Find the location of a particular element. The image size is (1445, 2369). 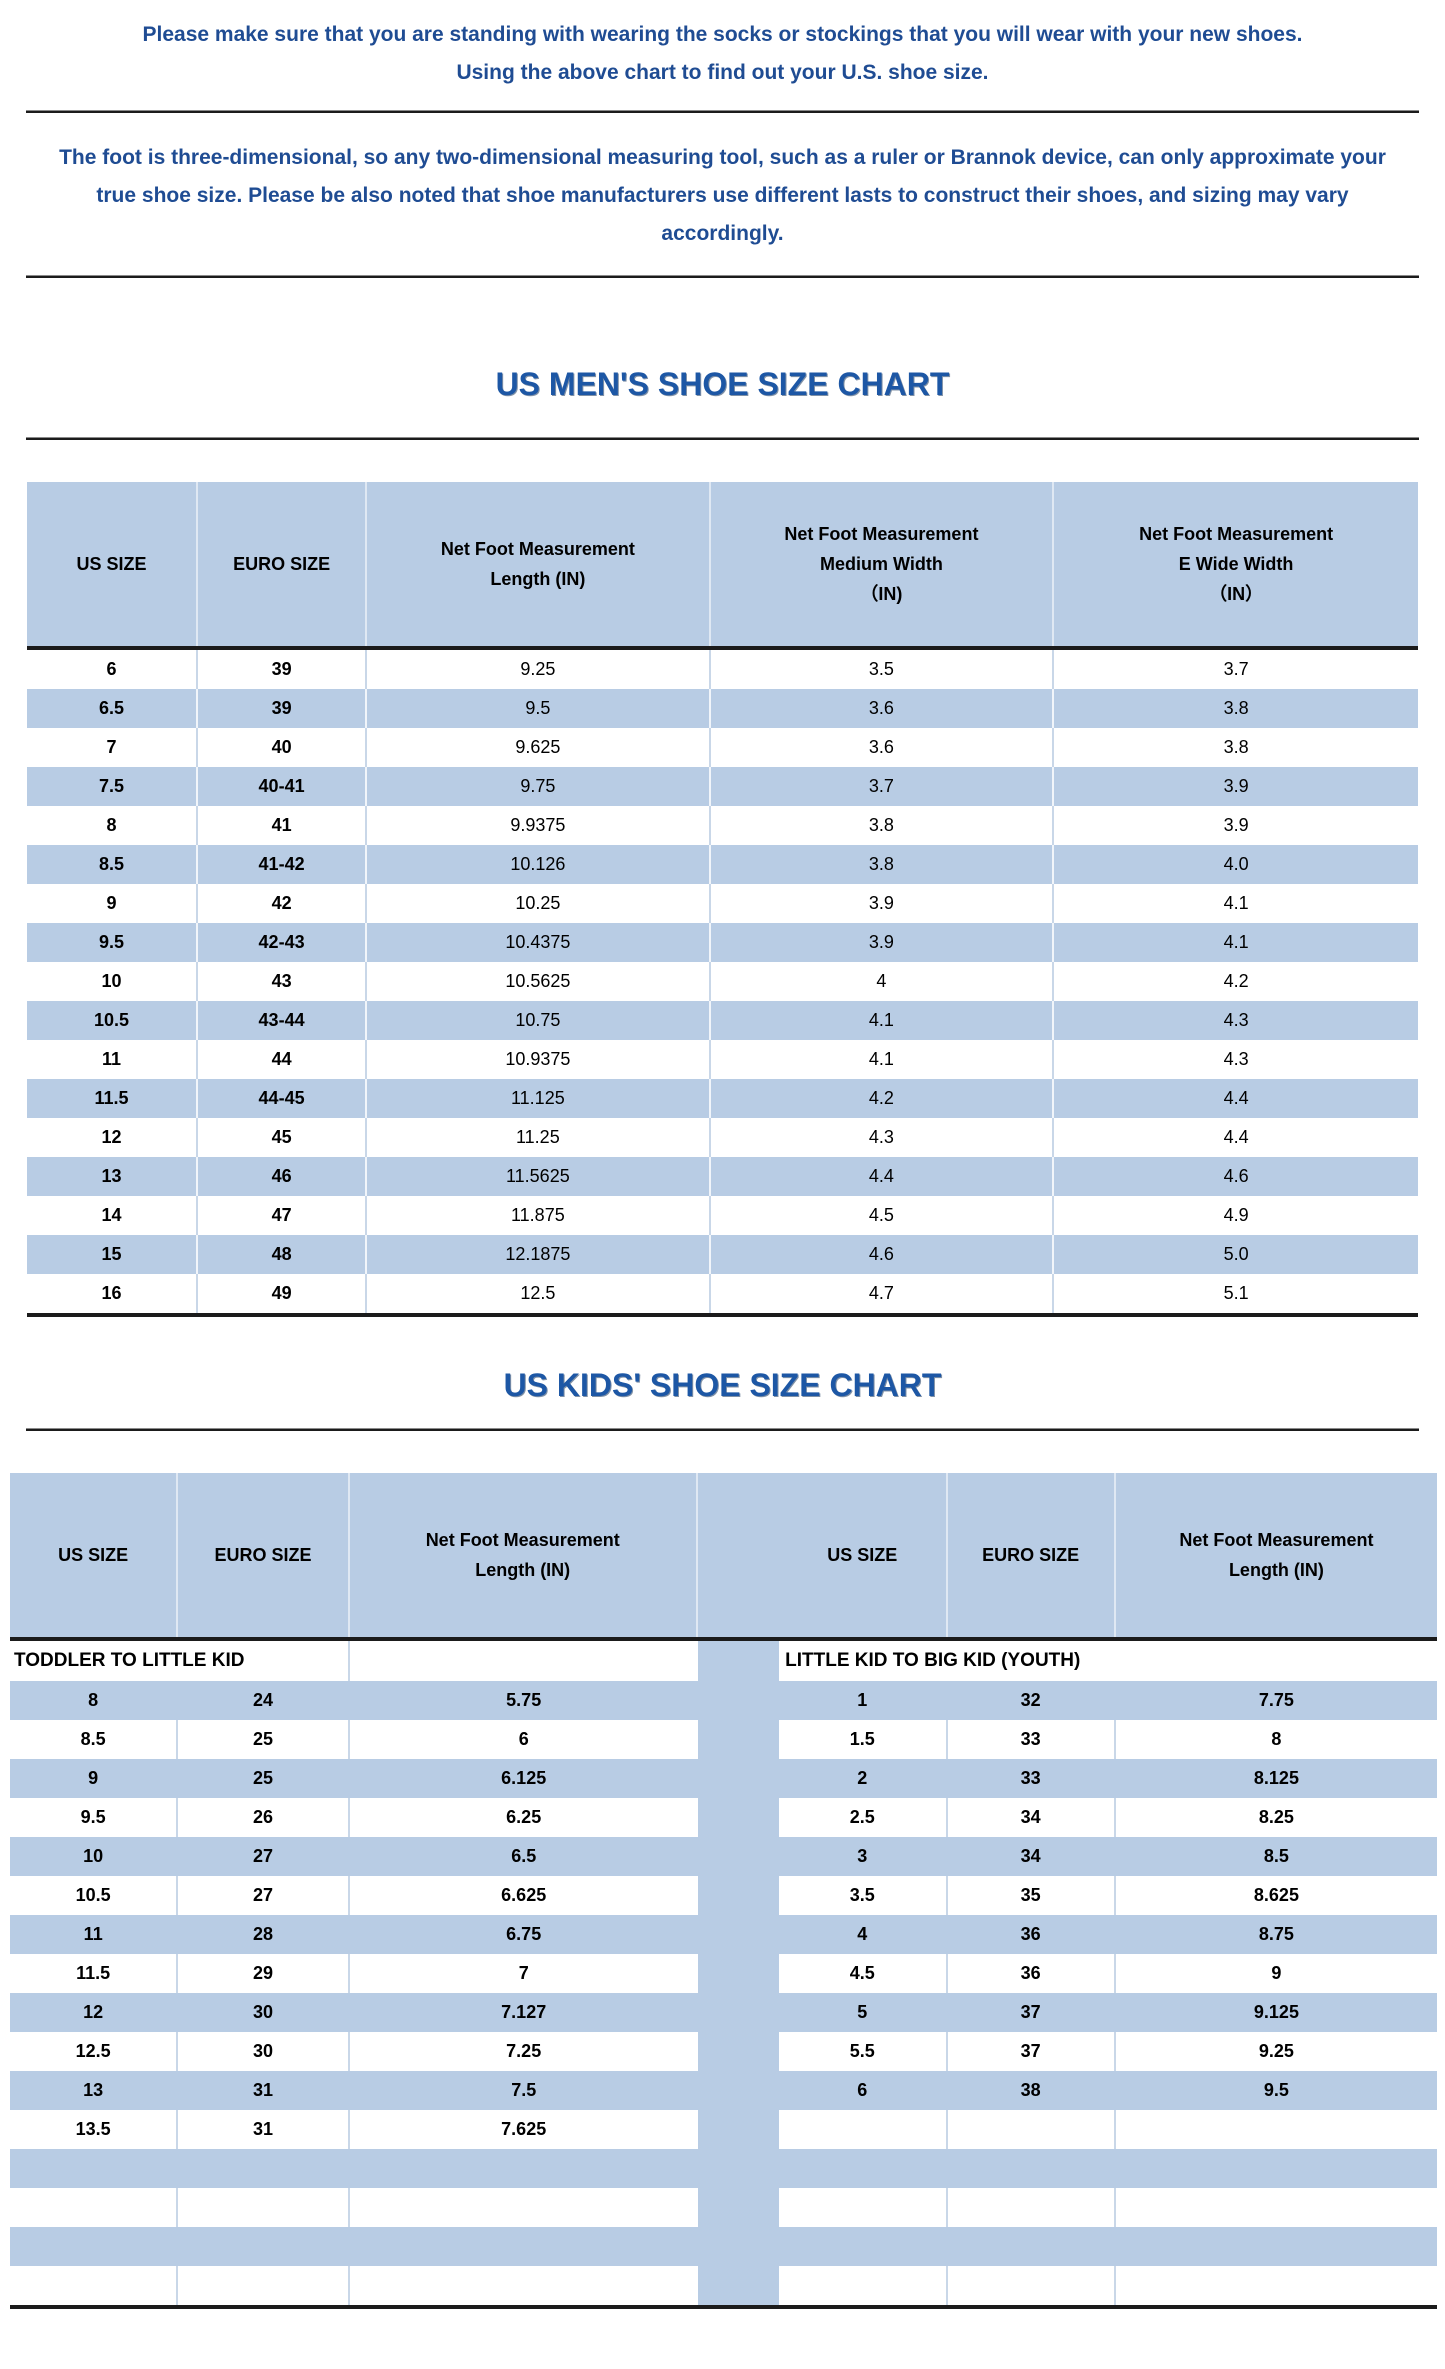

cell-length-left: 6.625 is located at coordinates (524, 1895).